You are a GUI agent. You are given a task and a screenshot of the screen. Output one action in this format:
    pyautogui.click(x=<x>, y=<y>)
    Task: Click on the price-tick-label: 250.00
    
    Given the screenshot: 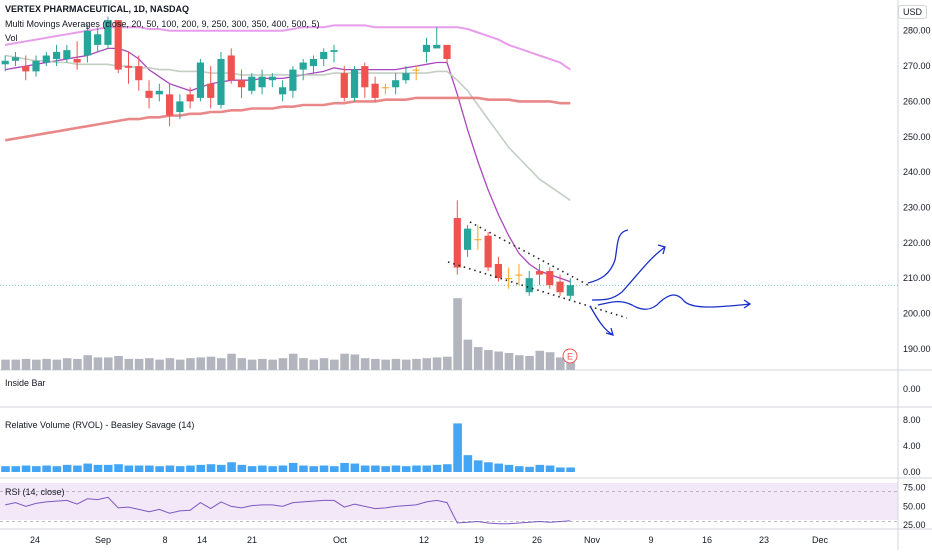 What is the action you would take?
    pyautogui.click(x=917, y=137)
    